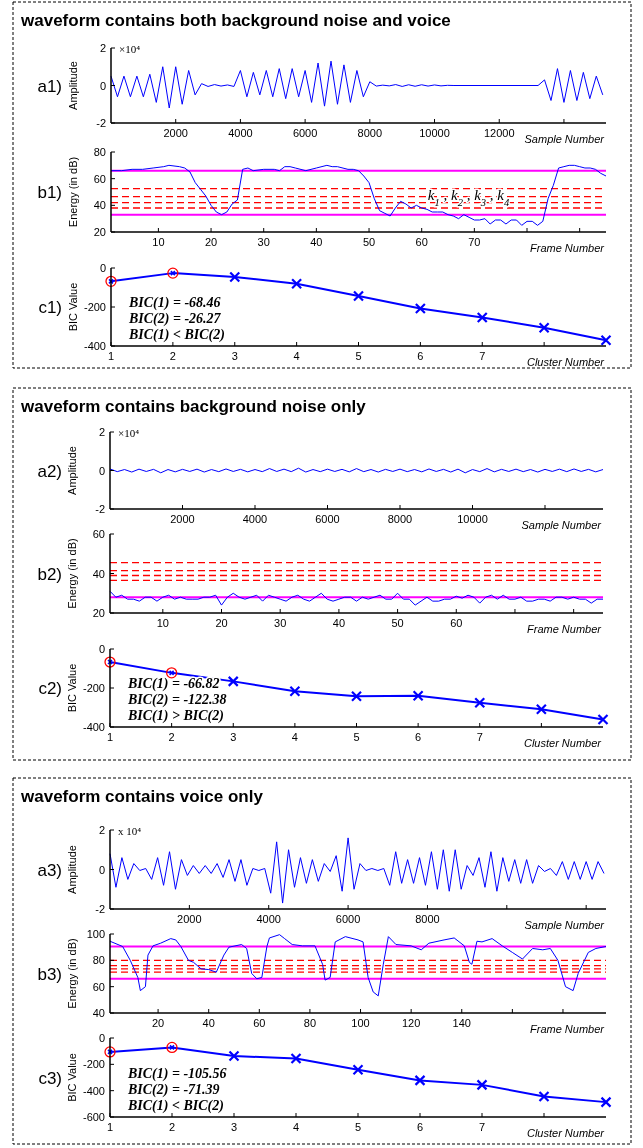  I want to click on chart-title: waveform contains voice only, so click(142, 796).